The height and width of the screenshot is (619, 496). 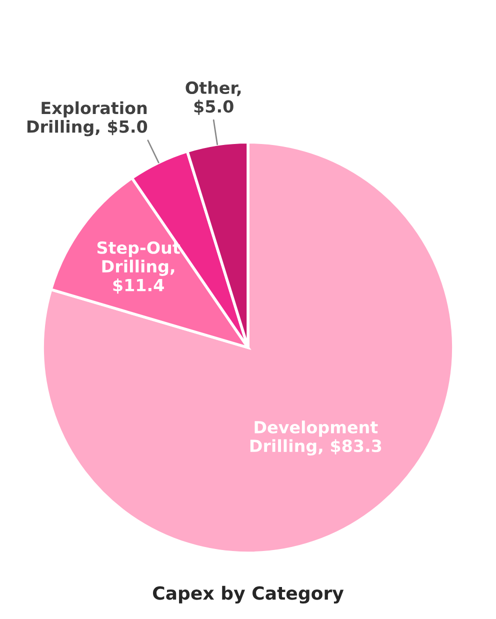 I want to click on text: Capex by Category, so click(x=248, y=595).